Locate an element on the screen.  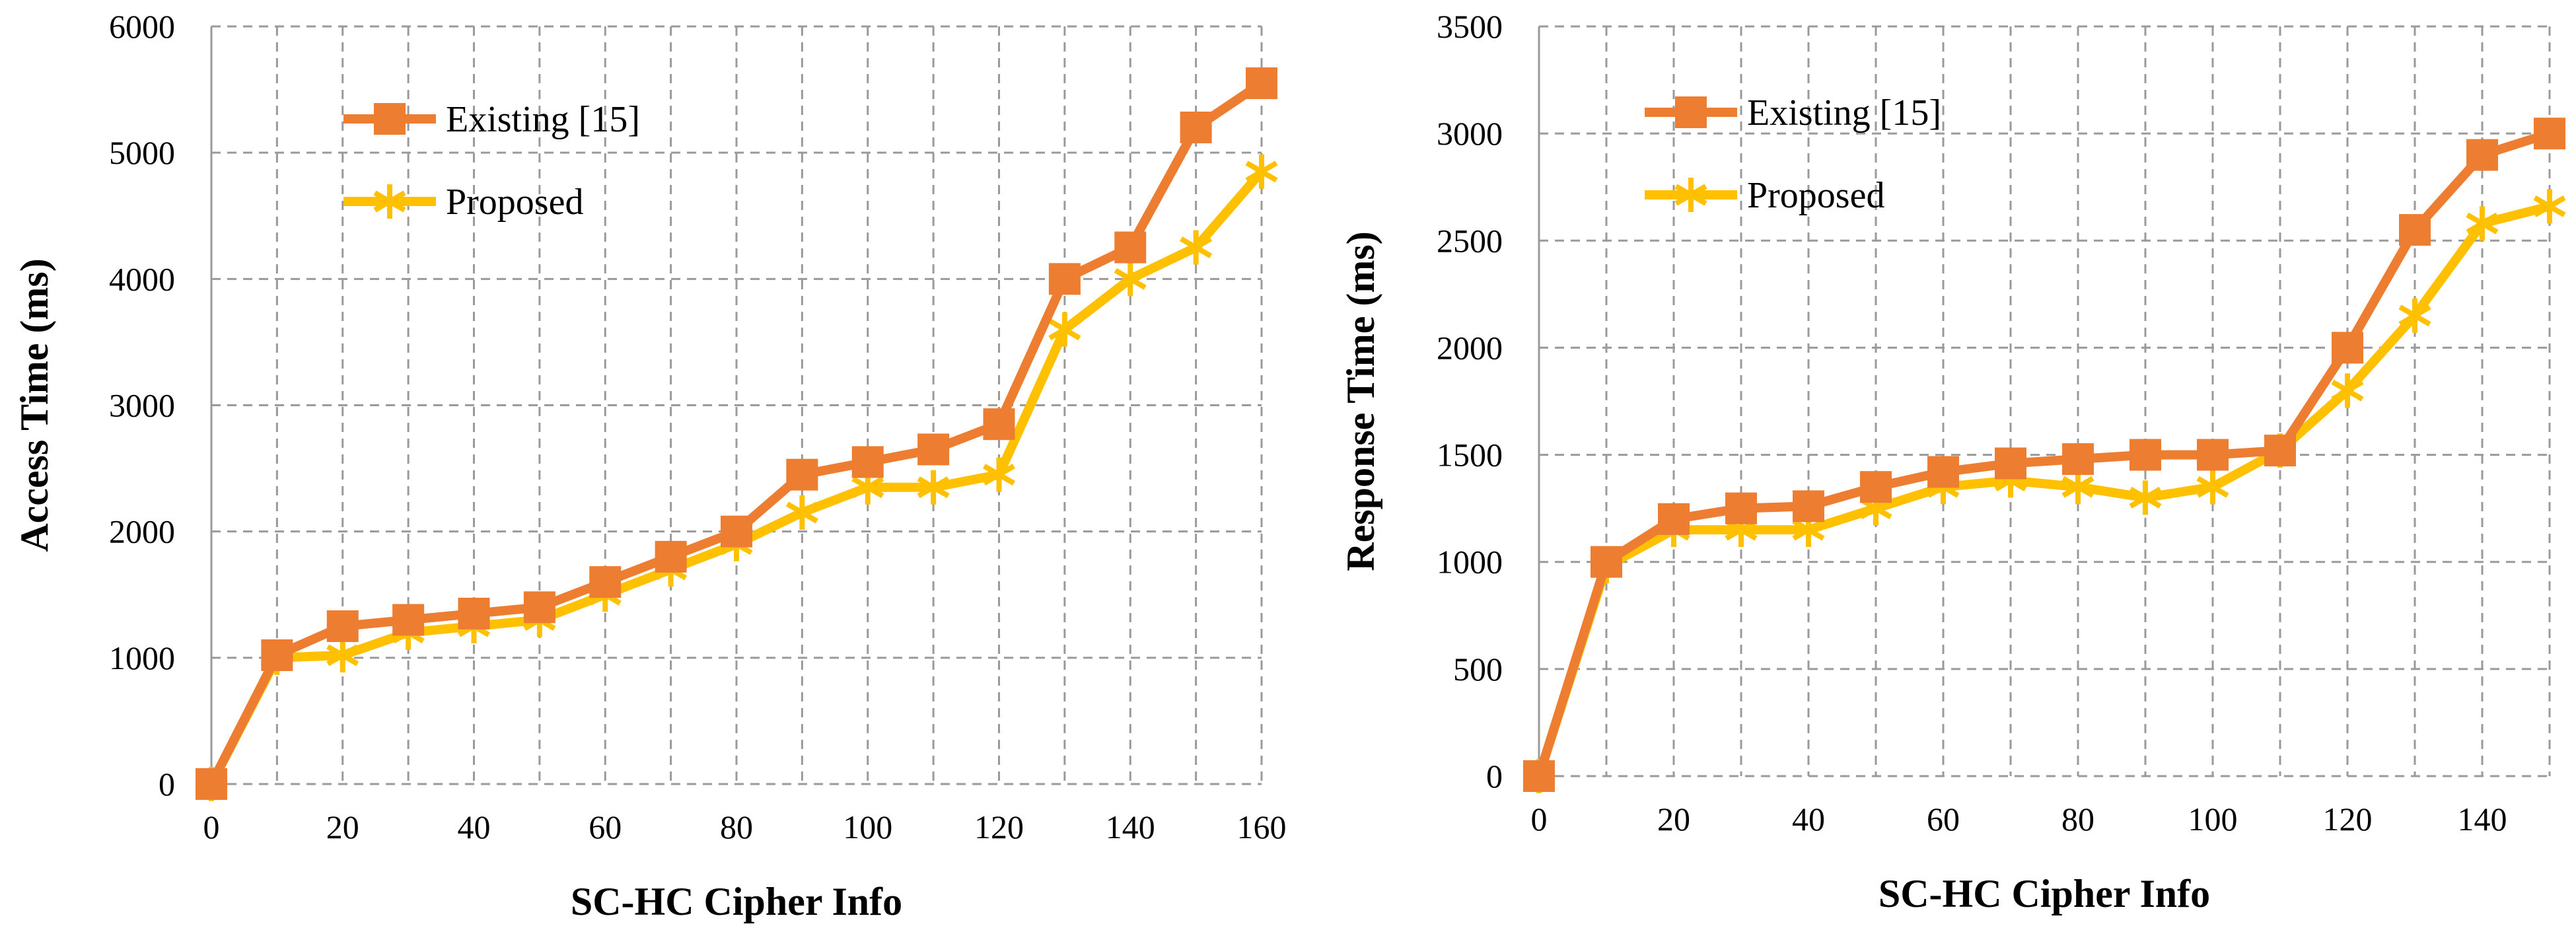
response-time-x-tick-label: 0 is located at coordinates (1540, 819).